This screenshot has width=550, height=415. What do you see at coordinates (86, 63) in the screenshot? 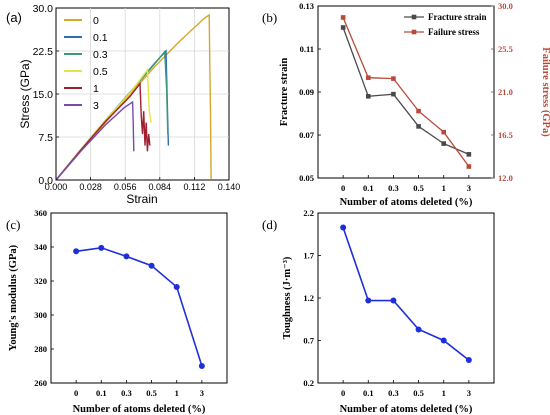
I see `legend-a: 0 0.1 0.3 0.5 1 3` at bounding box center [86, 63].